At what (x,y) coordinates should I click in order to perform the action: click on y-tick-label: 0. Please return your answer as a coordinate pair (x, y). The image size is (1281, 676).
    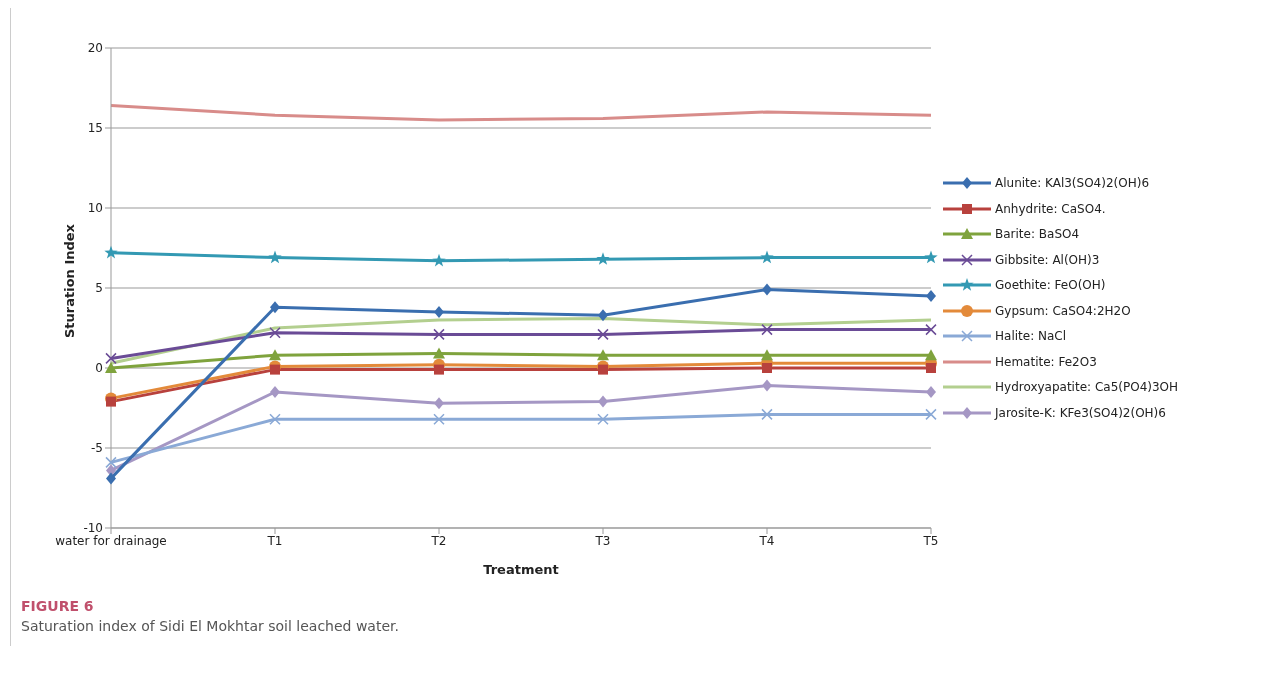
    Looking at the image, I should click on (99, 368).